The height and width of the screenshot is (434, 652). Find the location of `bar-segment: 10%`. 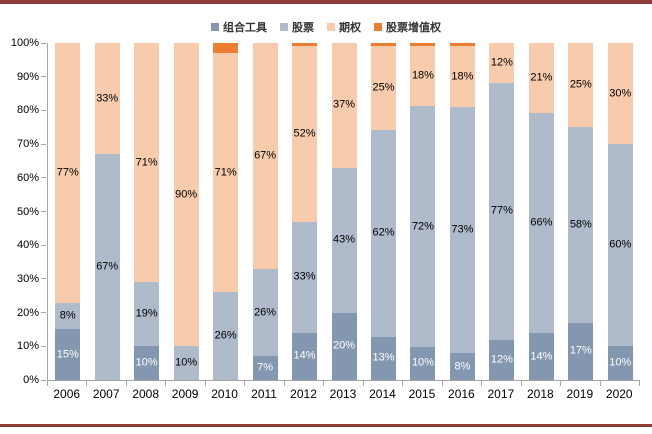

bar-segment: 10% is located at coordinates (423, 363).